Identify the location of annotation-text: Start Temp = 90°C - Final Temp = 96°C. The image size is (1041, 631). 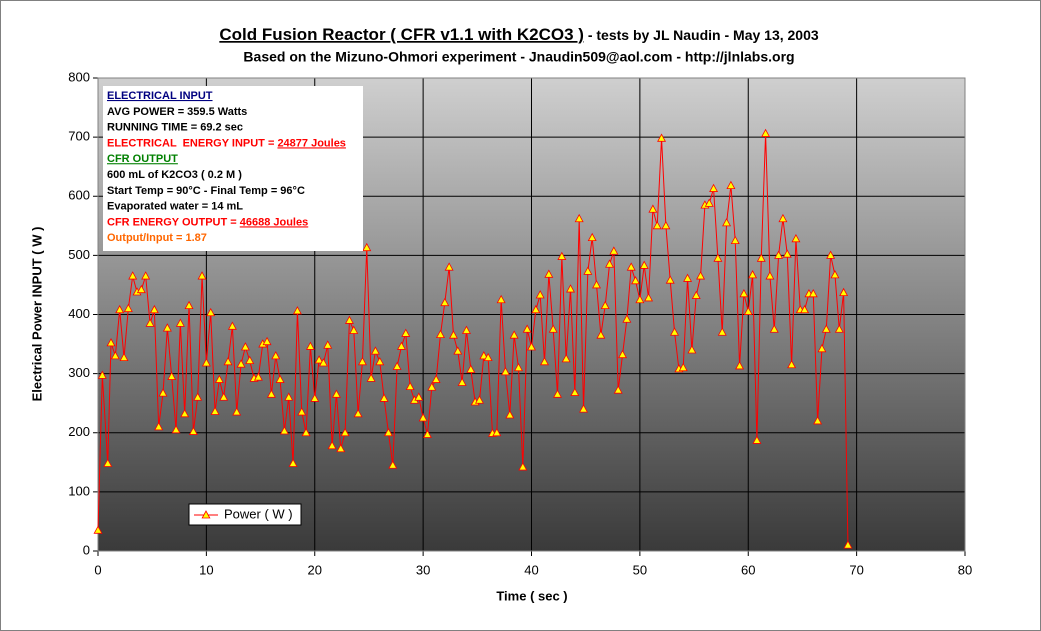
(206, 191).